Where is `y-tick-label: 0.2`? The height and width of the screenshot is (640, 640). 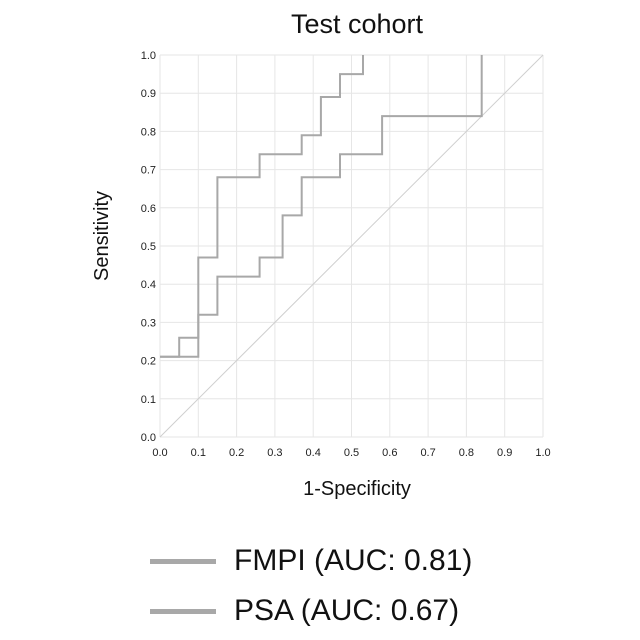 y-tick-label: 0.2 is located at coordinates (148, 362).